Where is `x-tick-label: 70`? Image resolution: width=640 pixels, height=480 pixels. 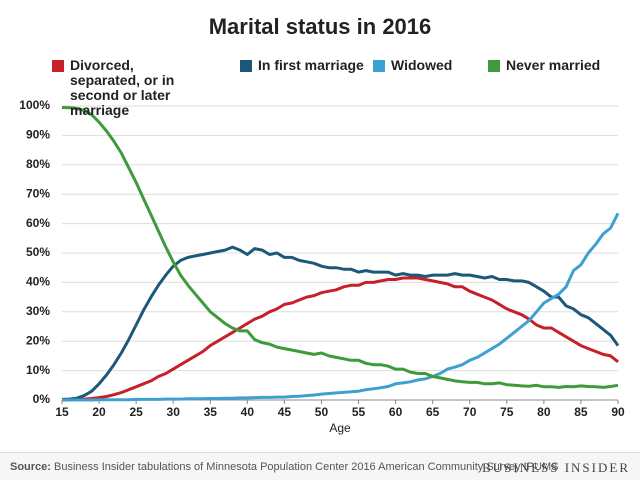
x-tick-label: 70 is located at coordinates (470, 412).